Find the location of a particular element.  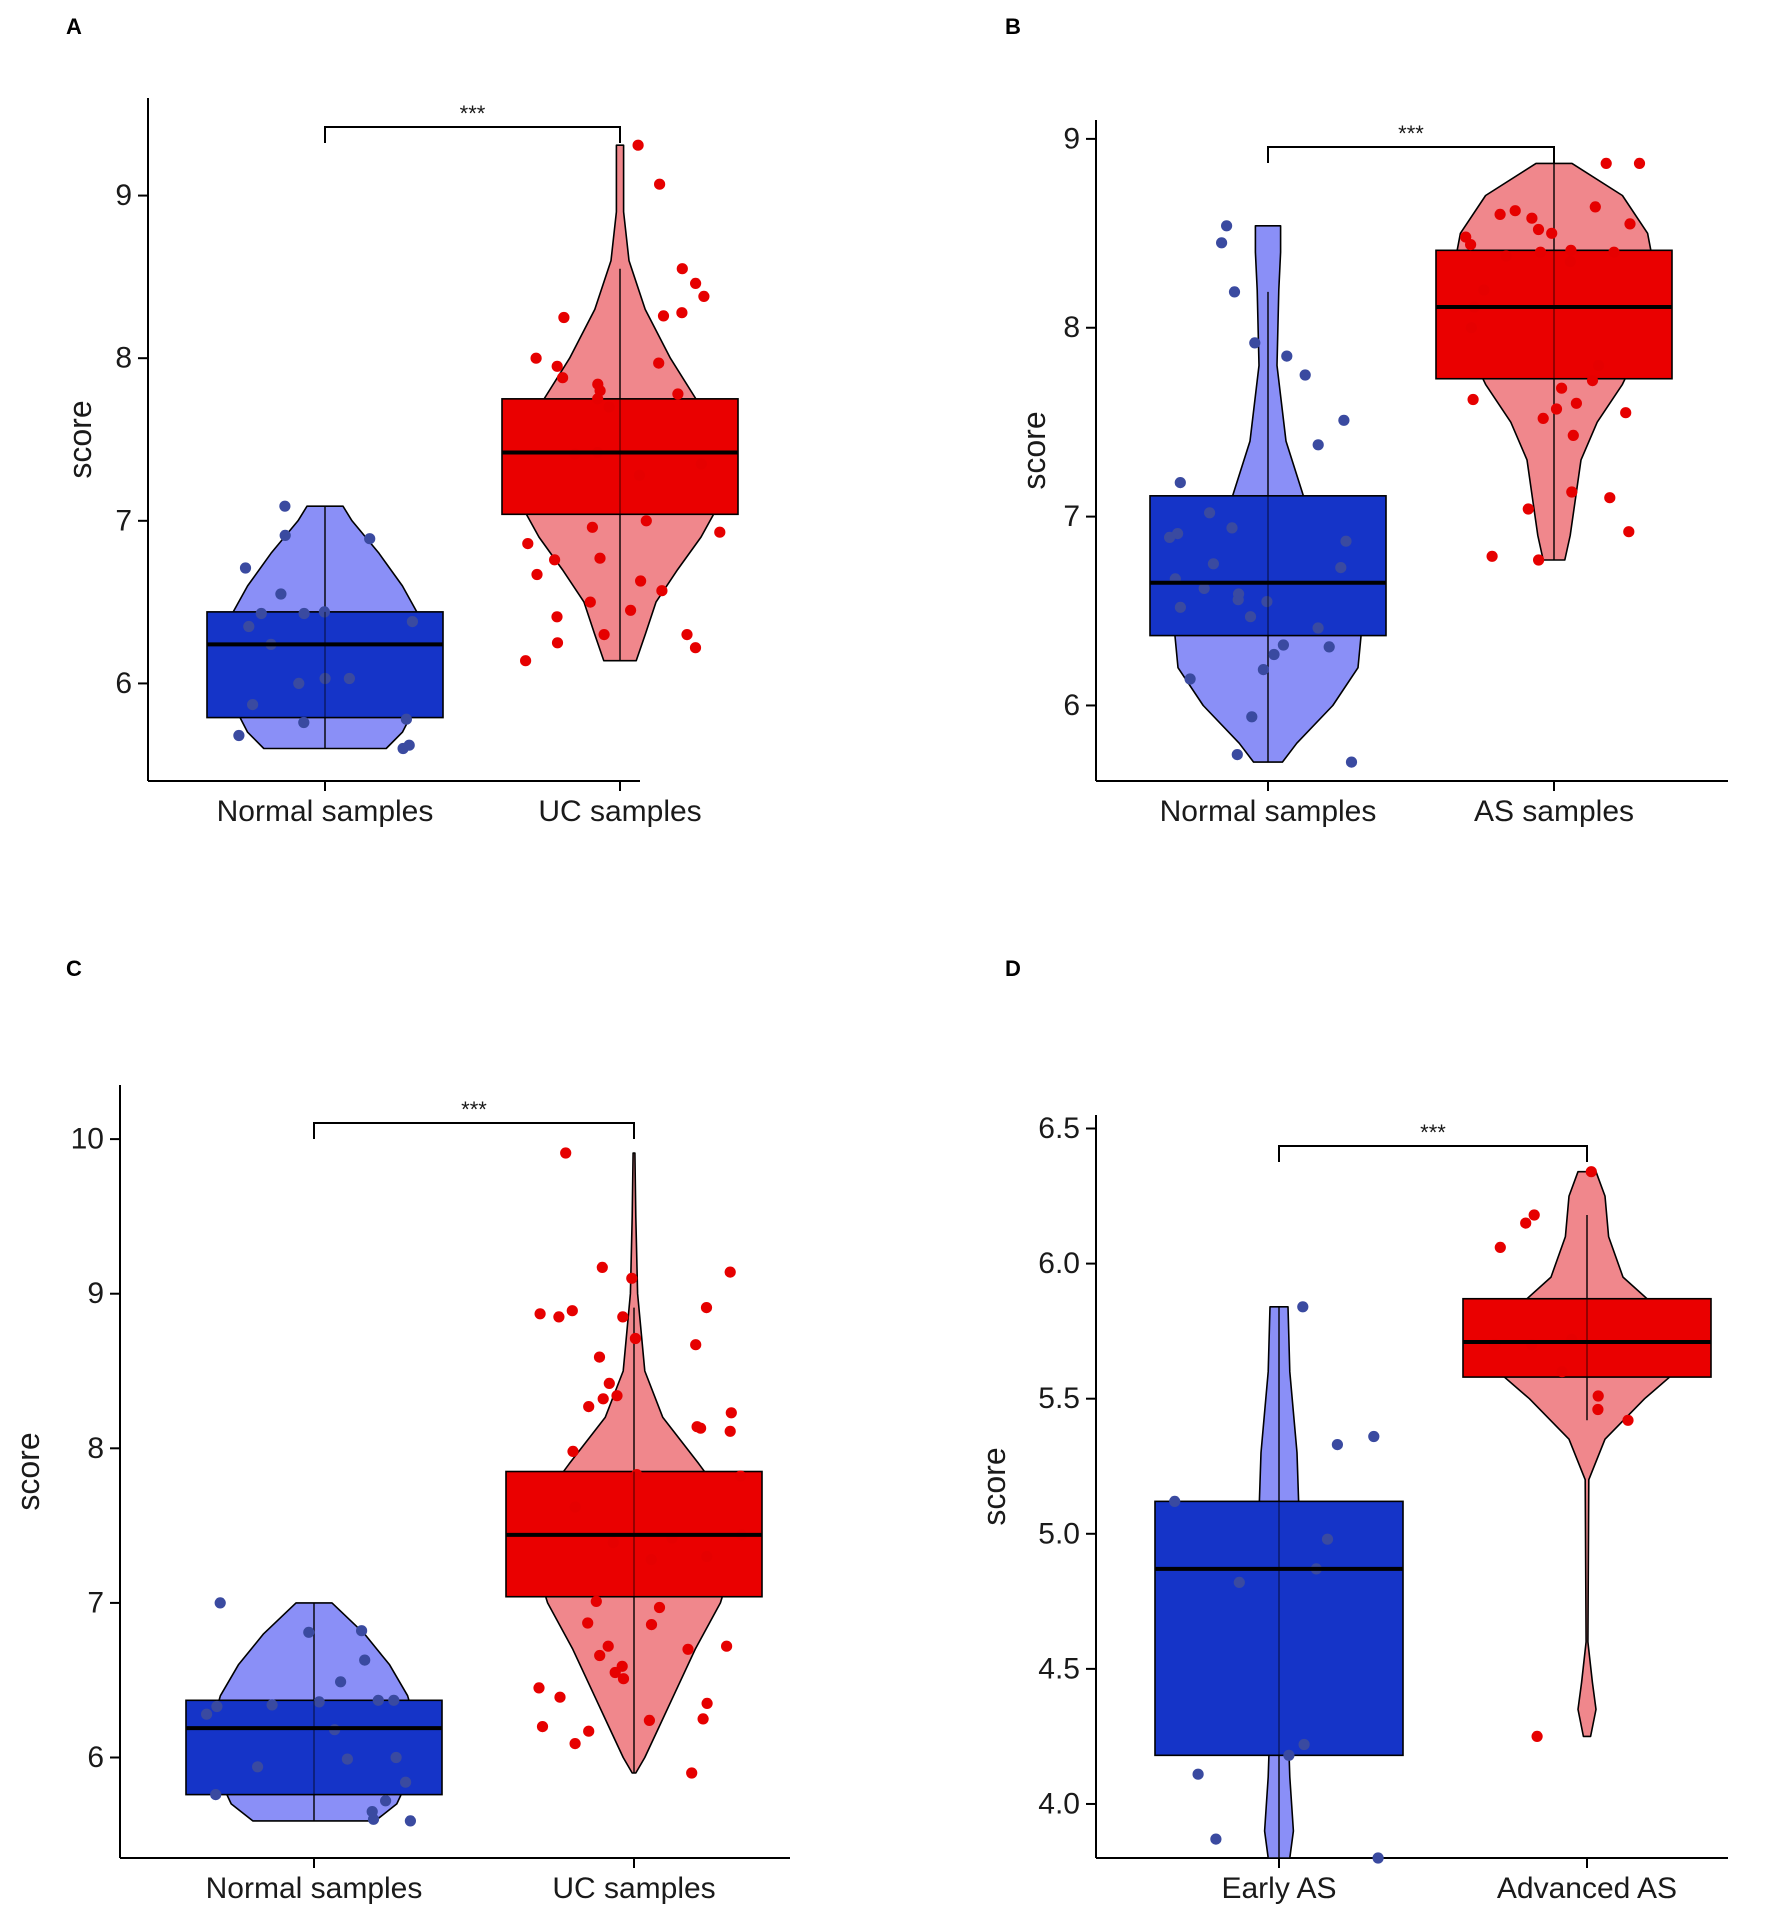

y-tick-label: 9 is located at coordinates (123, 195).